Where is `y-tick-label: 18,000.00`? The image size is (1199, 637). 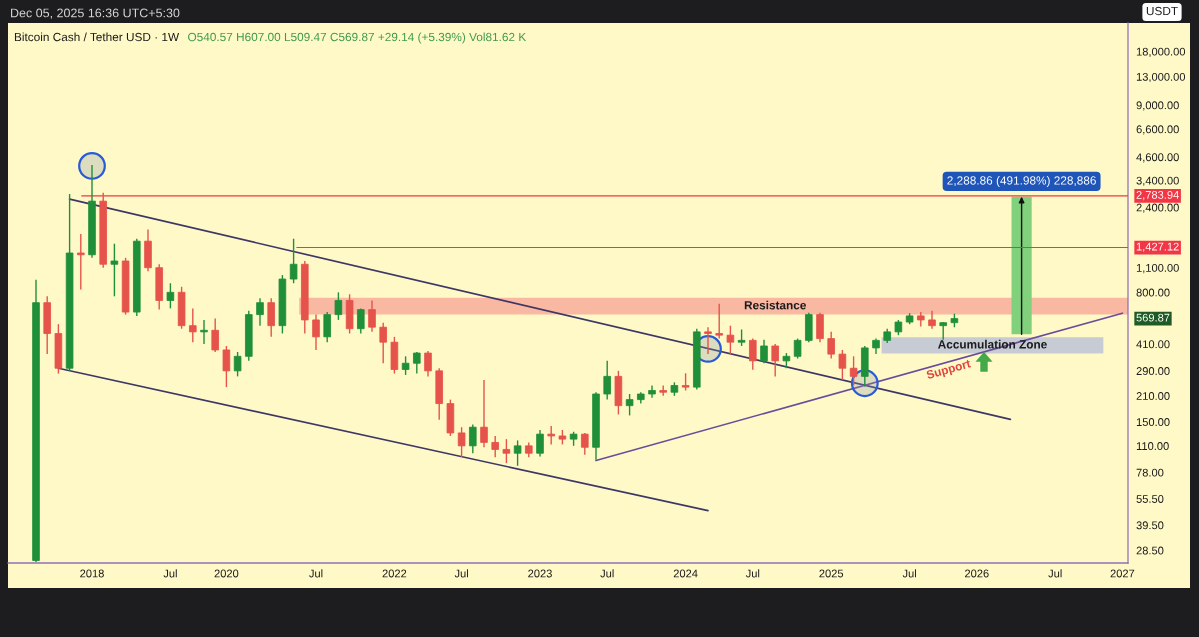
y-tick-label: 18,000.00 is located at coordinates (1161, 52).